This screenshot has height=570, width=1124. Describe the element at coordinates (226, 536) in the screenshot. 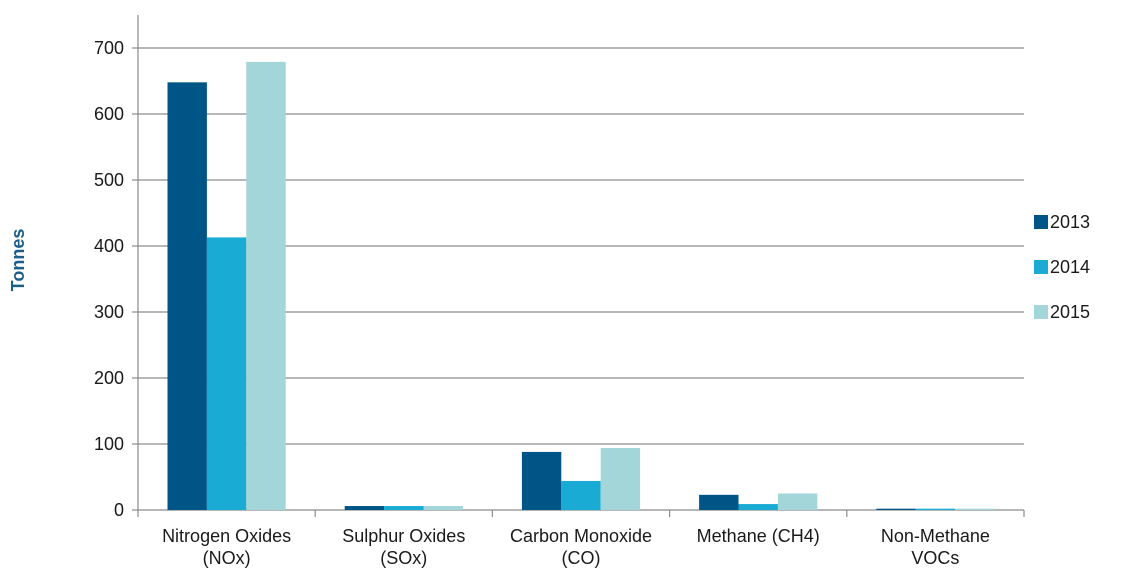

I see `category-label: Nitrogen Oxides` at that location.